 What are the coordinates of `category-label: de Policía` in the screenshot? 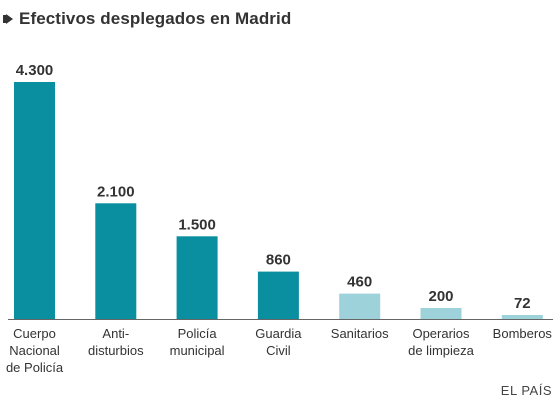 It's located at (35, 367).